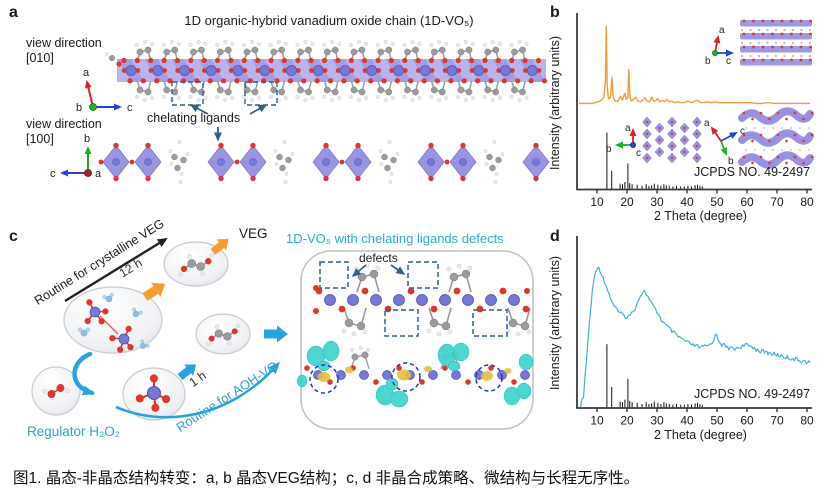  Describe the element at coordinates (64, 132) in the screenshot. I see `view-direction-100: view direction [100]` at that location.